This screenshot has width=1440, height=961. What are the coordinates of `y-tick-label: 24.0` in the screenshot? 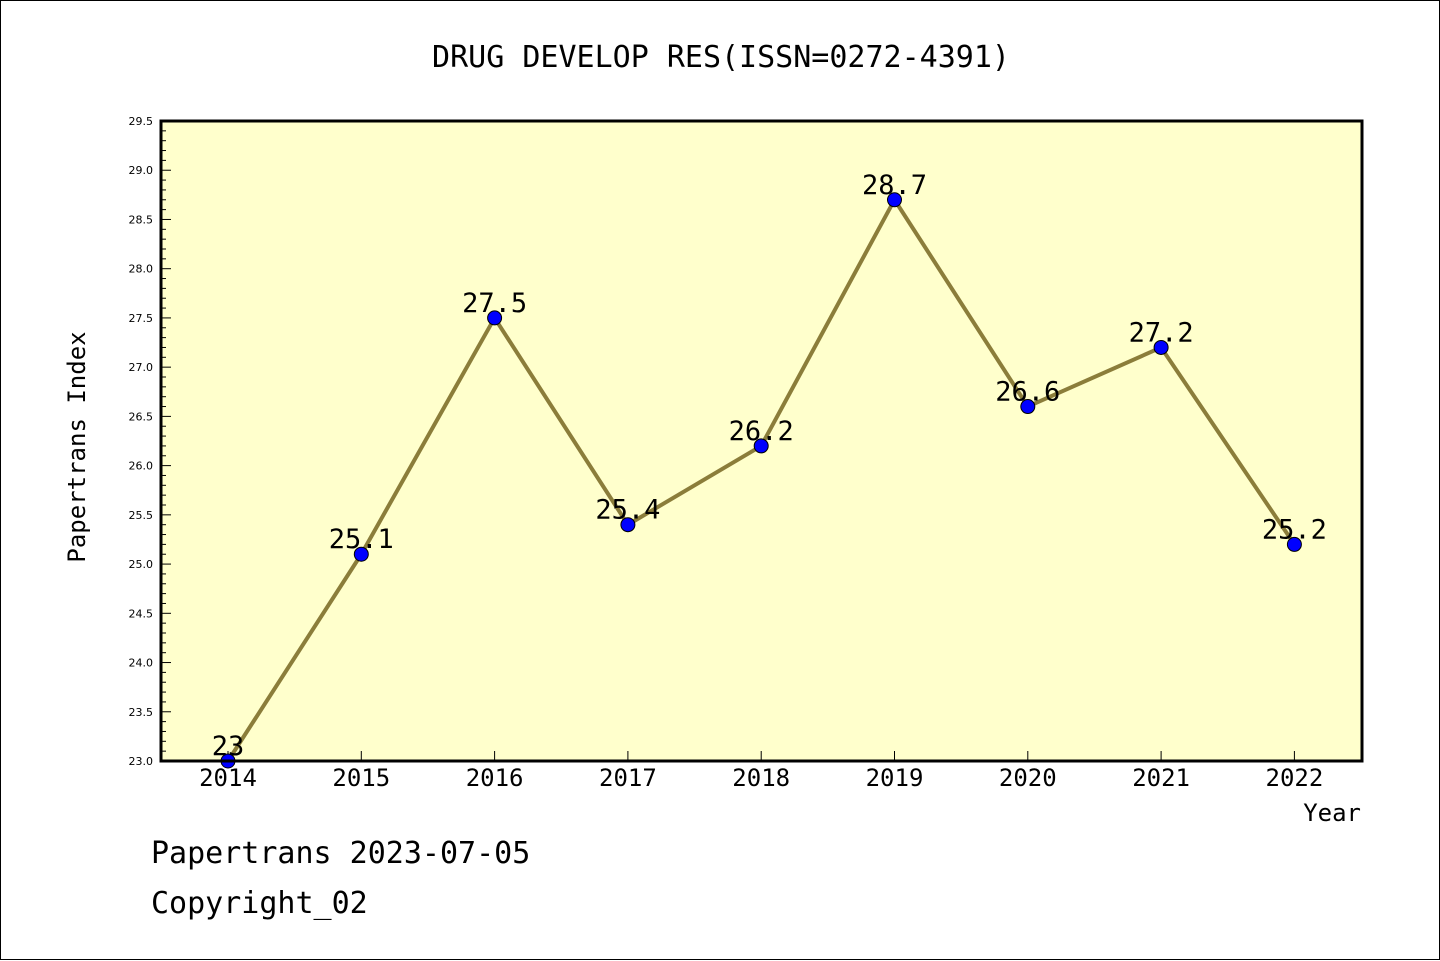 It's located at (141, 663).